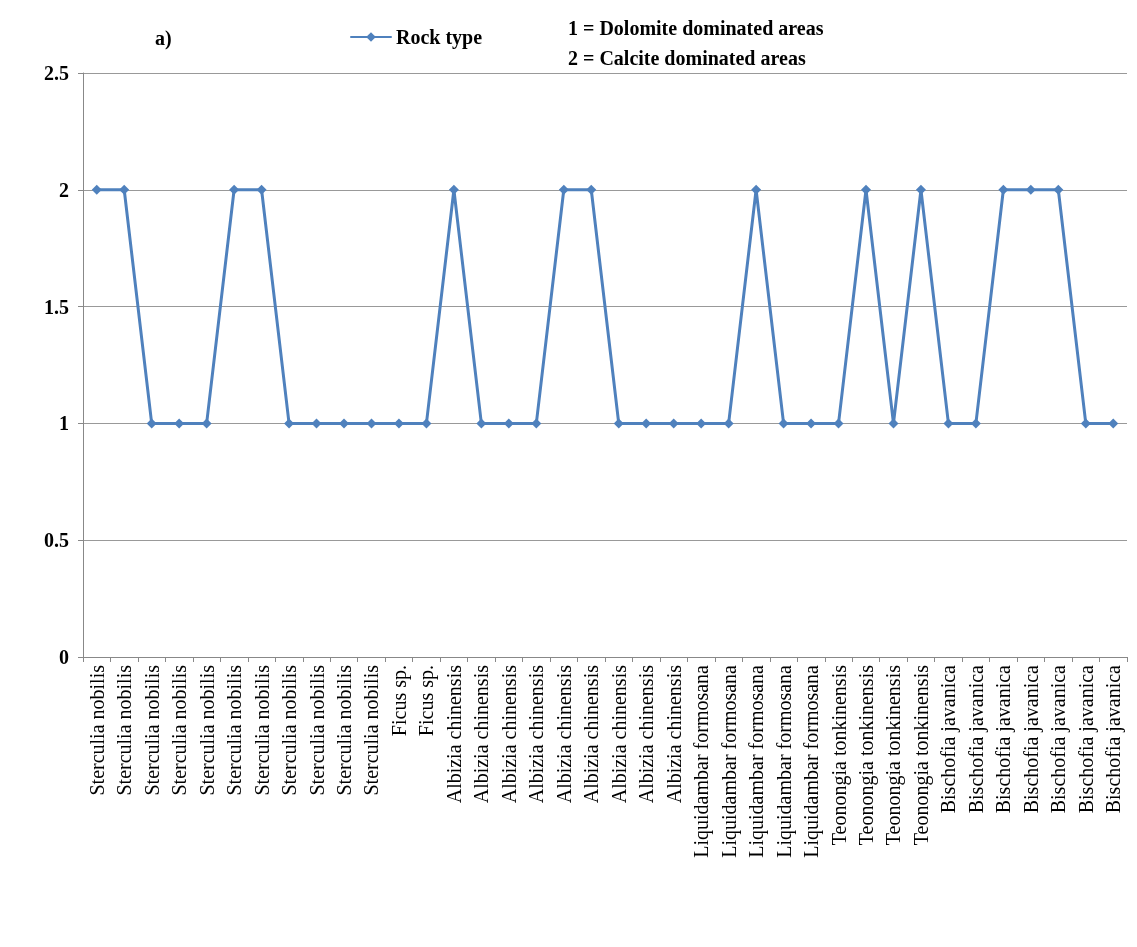  What do you see at coordinates (56, 540) in the screenshot?
I see `y-tick-label: 0.5` at bounding box center [56, 540].